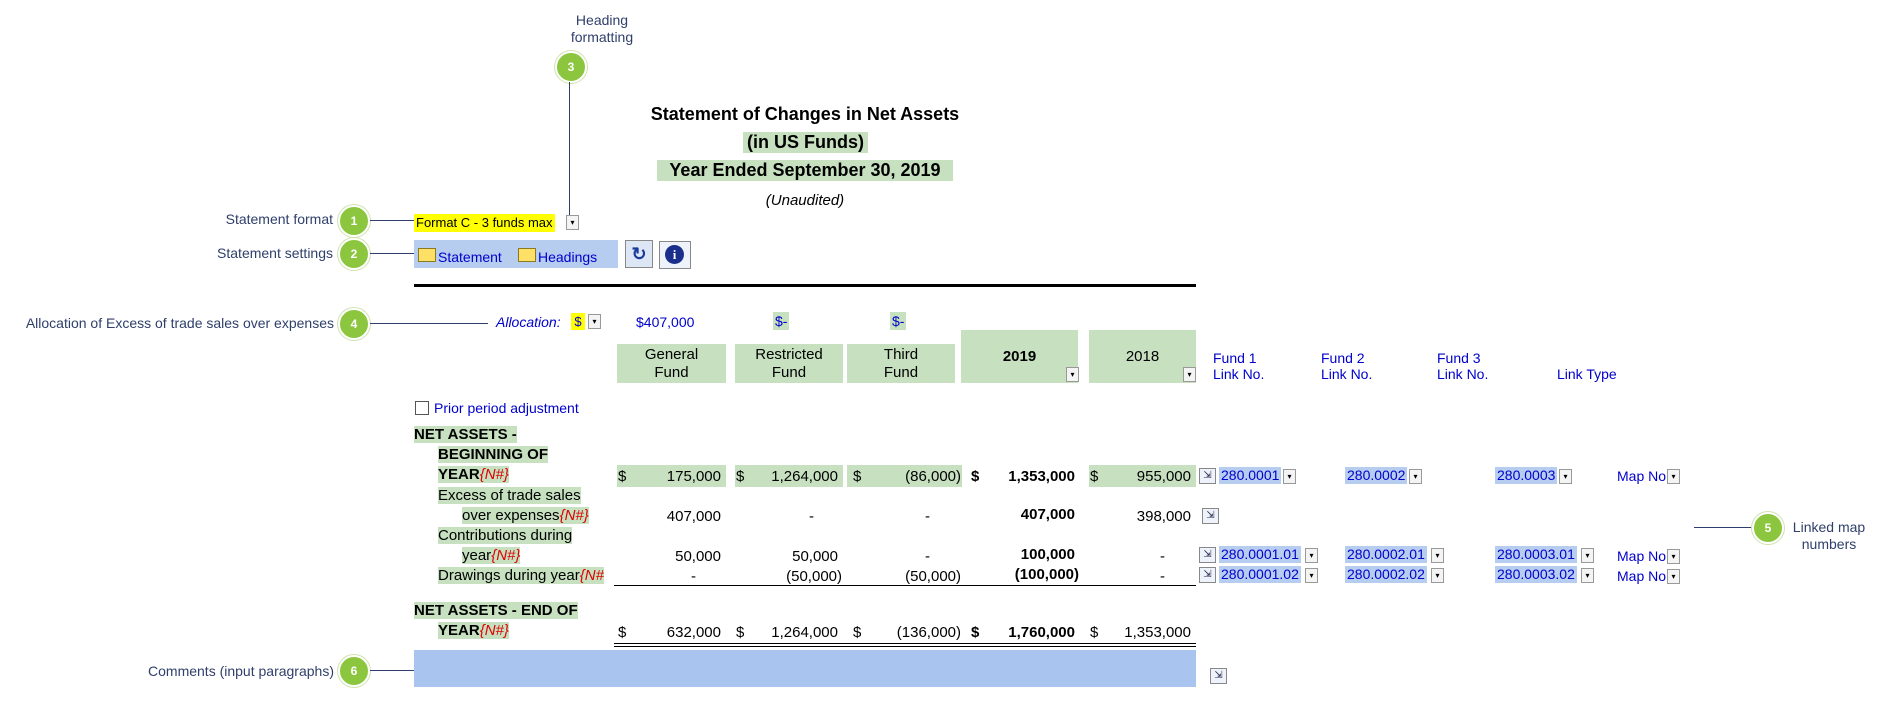 The width and height of the screenshot is (1877, 703). I want to click on contrib-2019: 100,000, so click(1047, 554).